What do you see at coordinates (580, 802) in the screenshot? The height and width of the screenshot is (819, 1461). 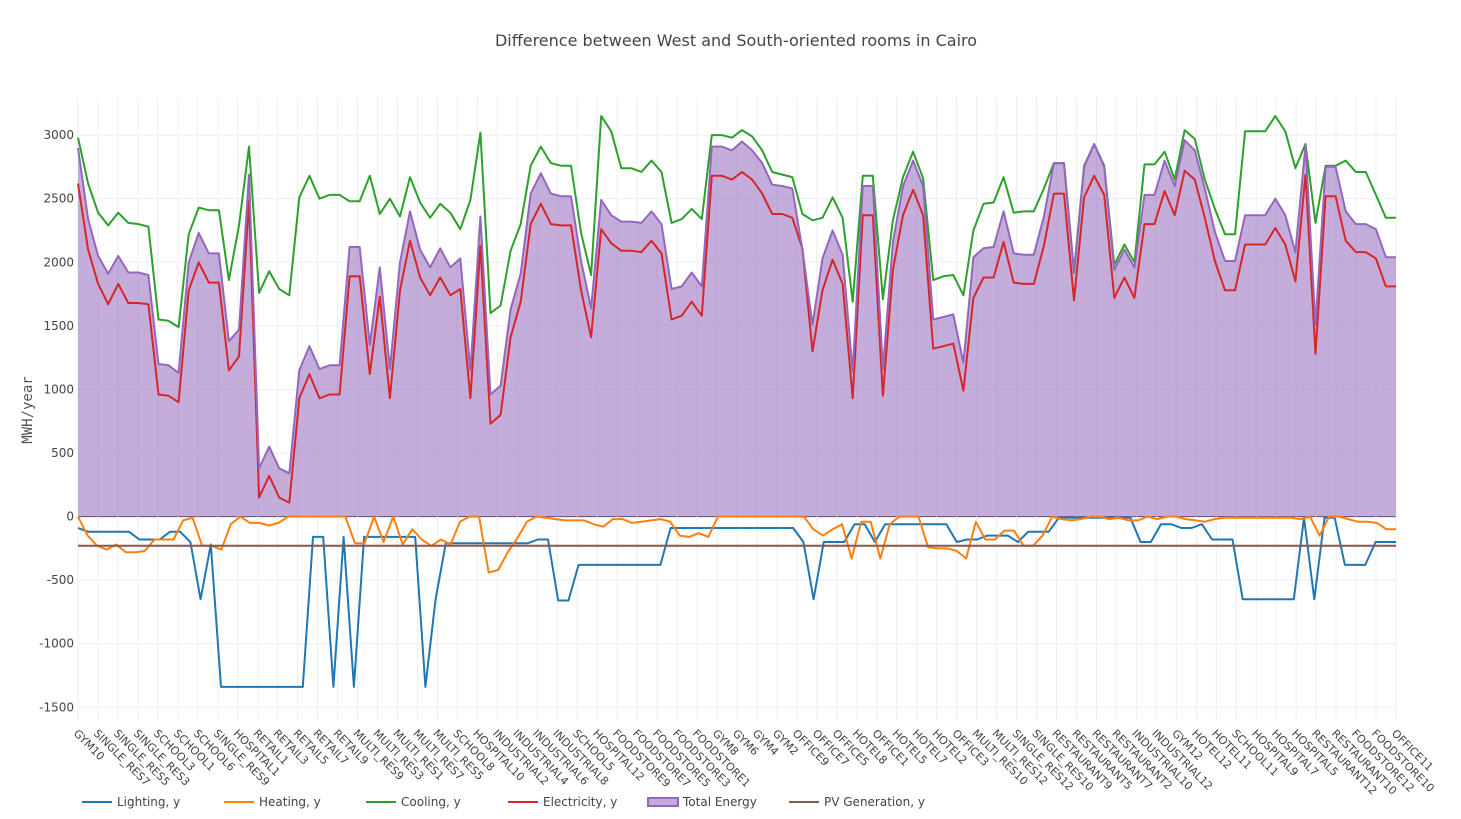 I see `legend-label: Electricity, y` at bounding box center [580, 802].